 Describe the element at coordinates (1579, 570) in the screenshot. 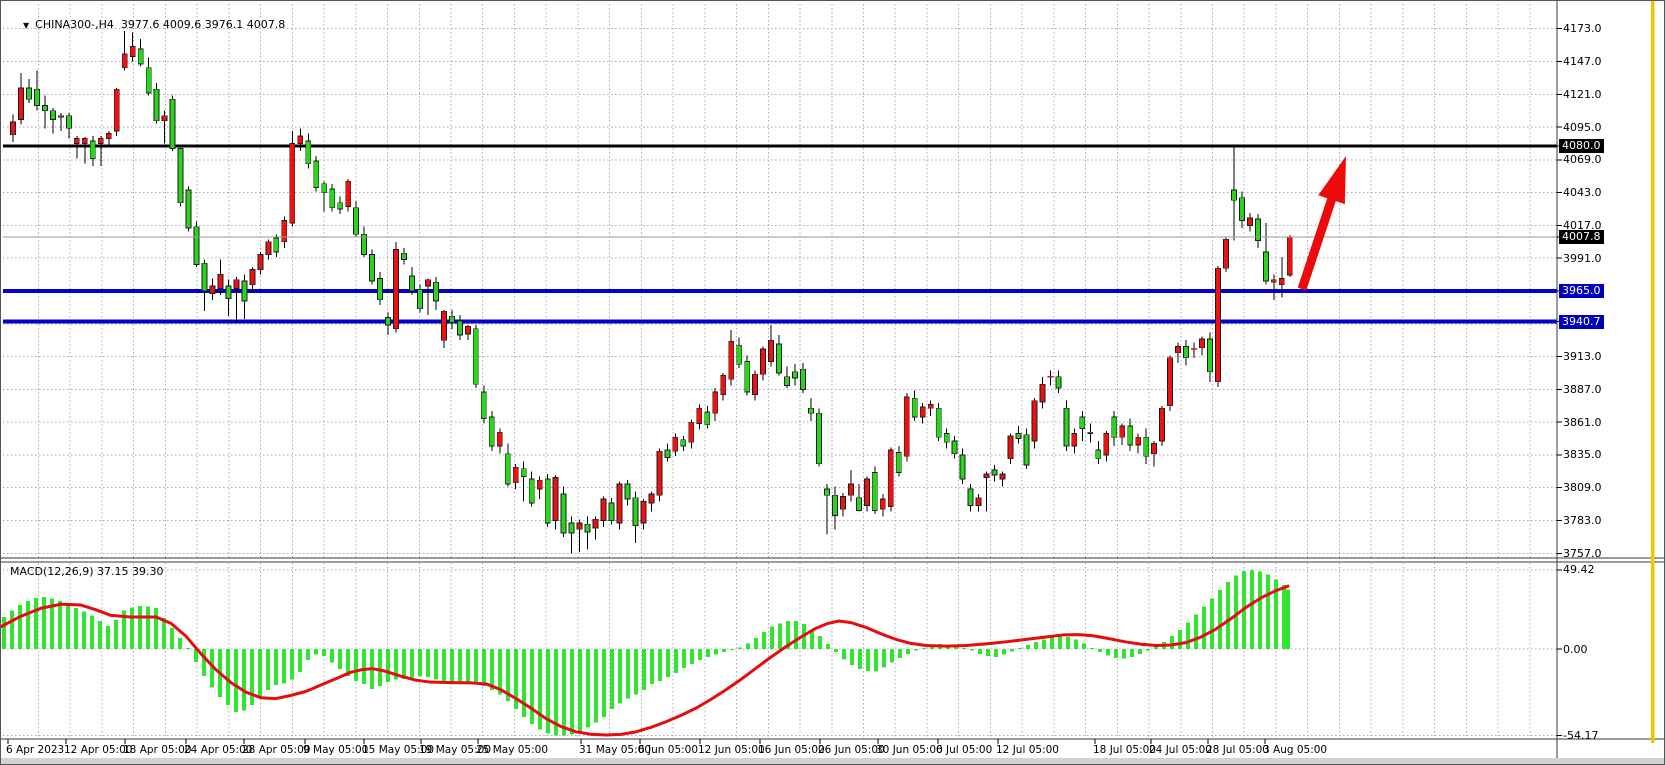

I see `macd-axis-label: 49.42` at that location.